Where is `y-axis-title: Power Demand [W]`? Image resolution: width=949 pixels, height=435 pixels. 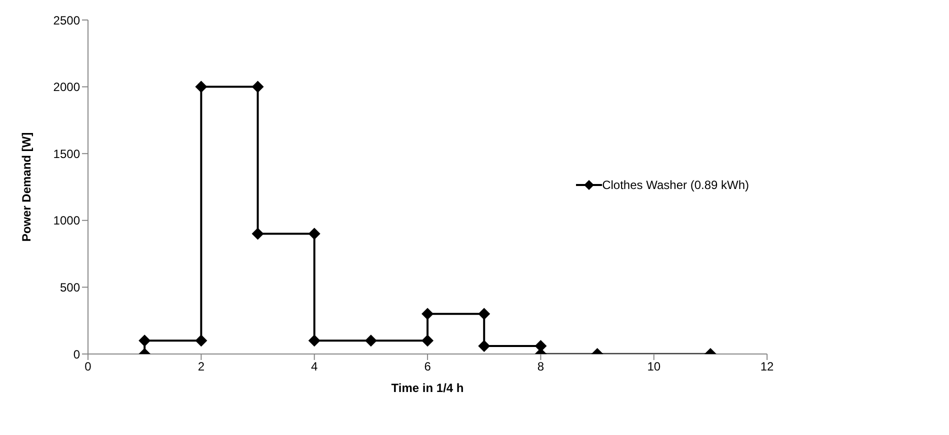
y-axis-title: Power Demand [W] is located at coordinates (26, 187).